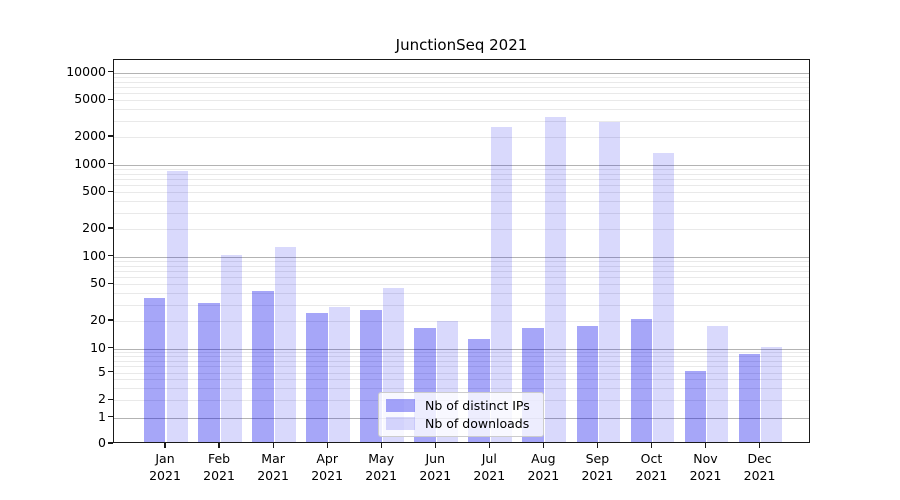  What do you see at coordinates (381, 467) in the screenshot?
I see `x-tick-label-may: May 2021` at bounding box center [381, 467].